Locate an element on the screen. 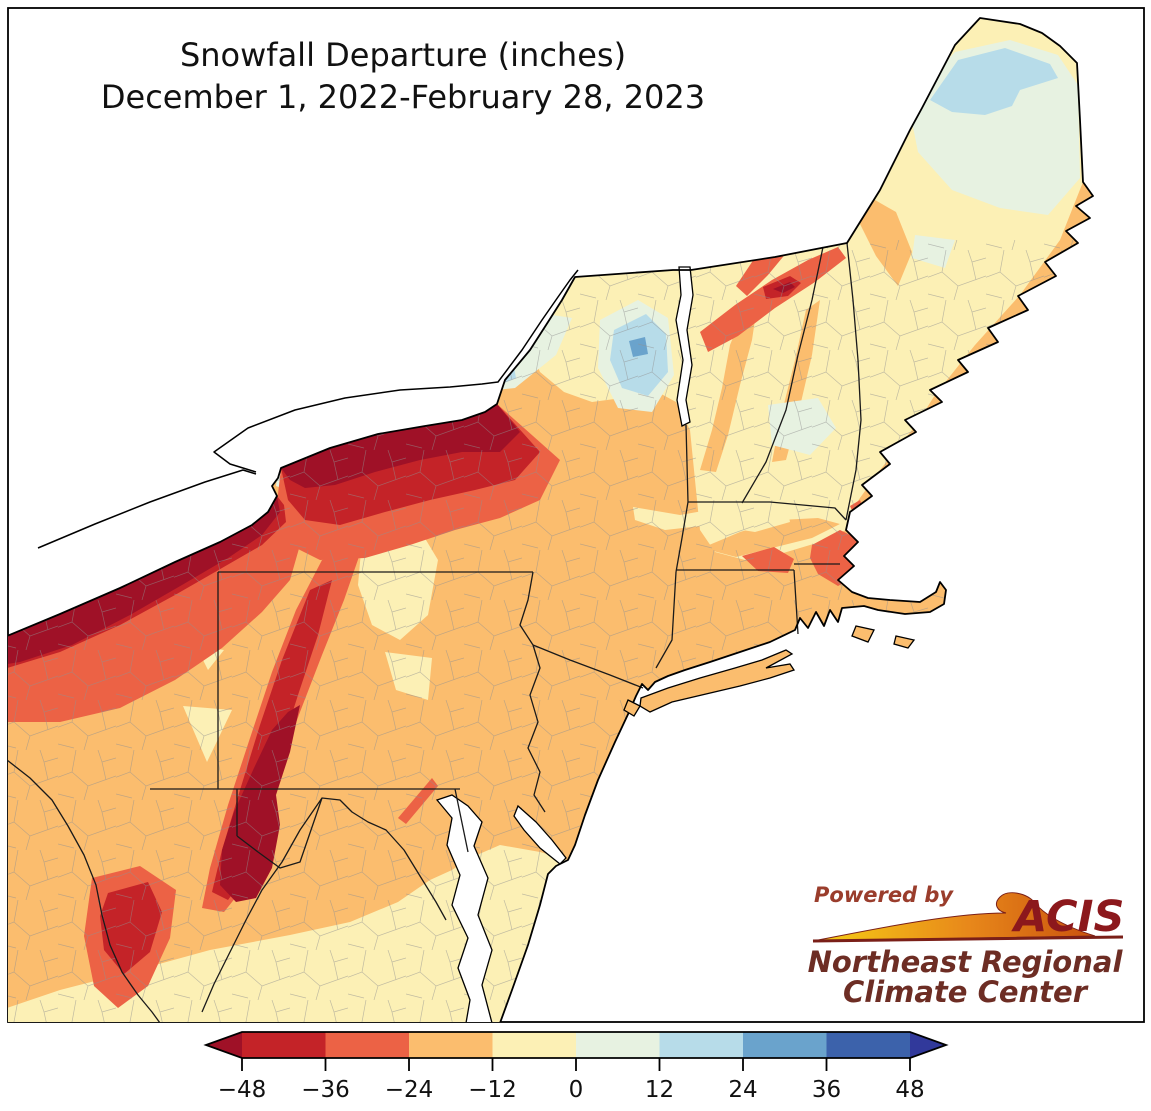  acis-swoosh-icon is located at coordinates (954, 917).